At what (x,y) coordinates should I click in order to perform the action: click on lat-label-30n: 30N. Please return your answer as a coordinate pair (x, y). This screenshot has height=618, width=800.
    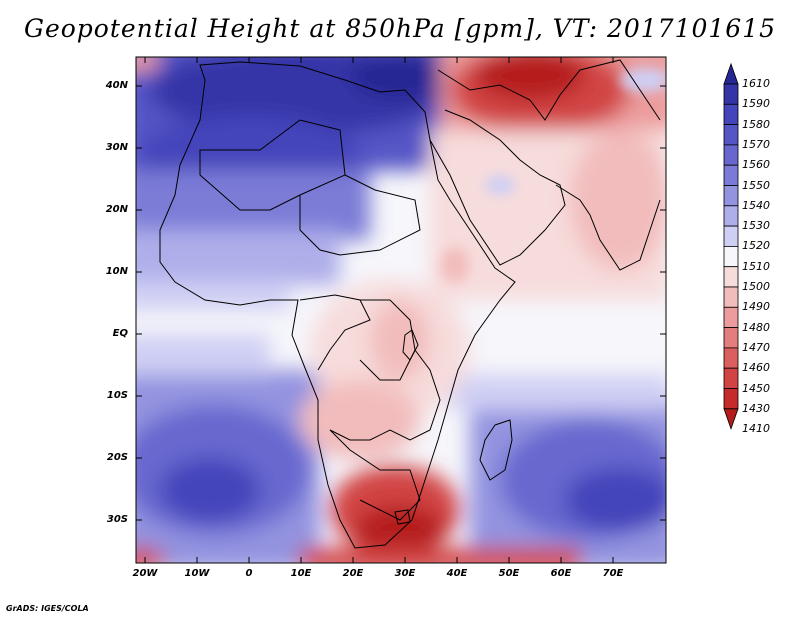
    Looking at the image, I should click on (116, 147).